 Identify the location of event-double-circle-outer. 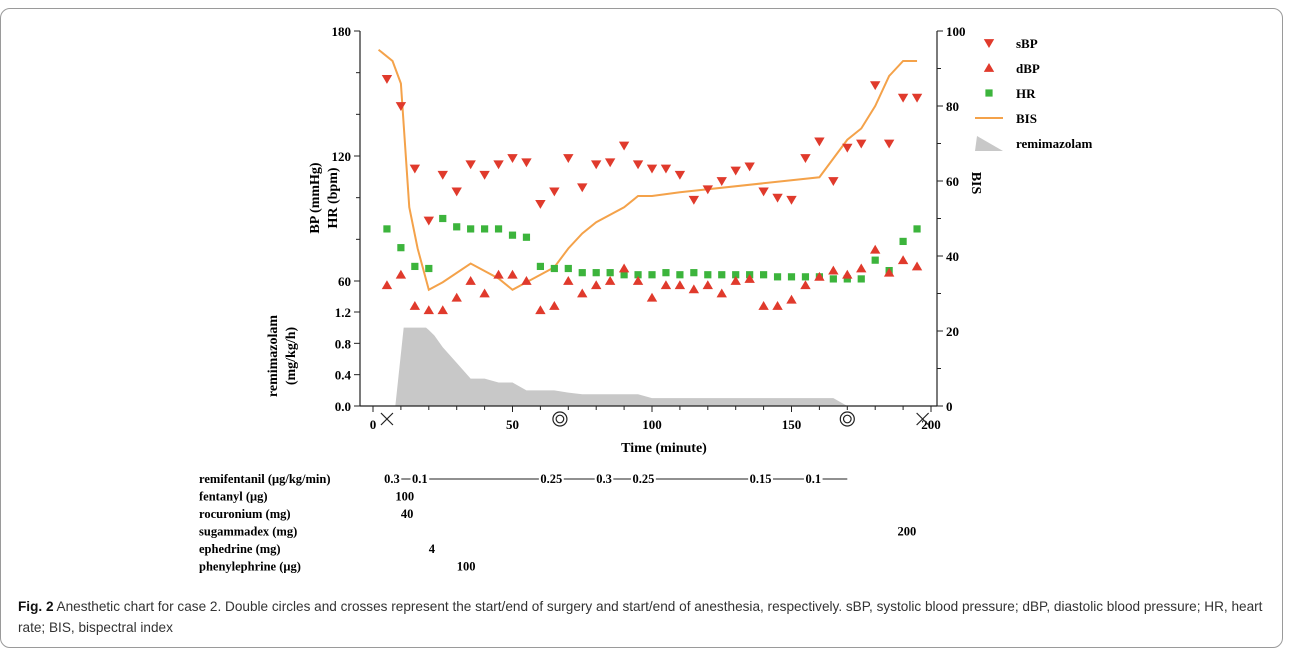
(847, 419).